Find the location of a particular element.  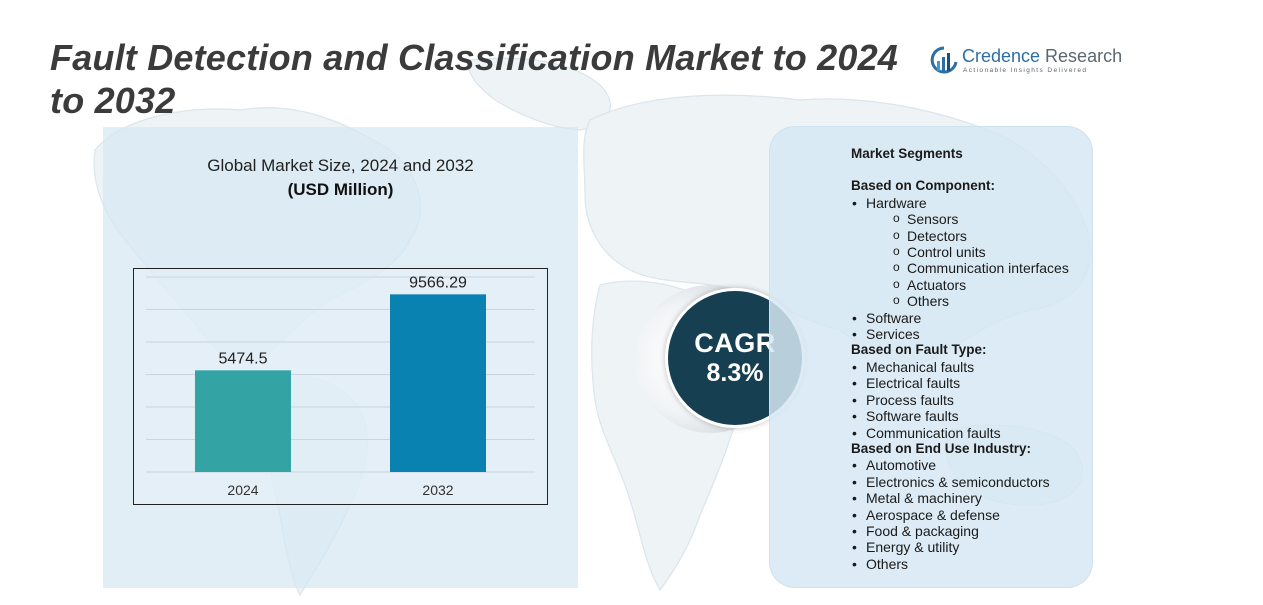

bar-chart: 5474.5 2024 9566.29 2032 is located at coordinates (340, 386).